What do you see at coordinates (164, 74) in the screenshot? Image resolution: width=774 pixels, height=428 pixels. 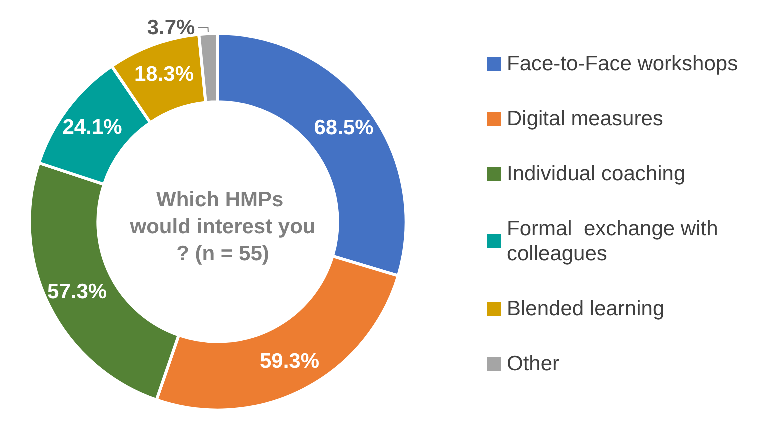 I see `data-label: 18.3%` at bounding box center [164, 74].